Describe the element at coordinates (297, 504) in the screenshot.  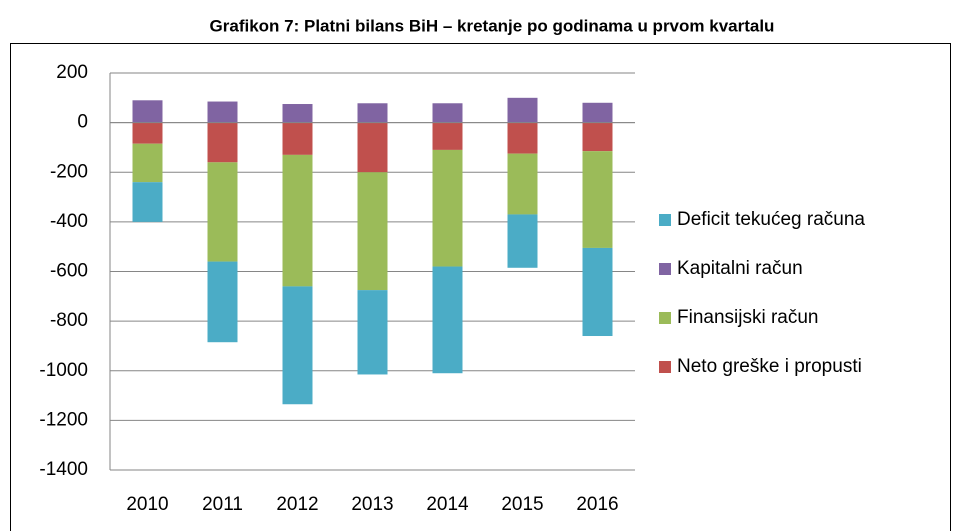
I see `x-tick-label: 2012` at that location.